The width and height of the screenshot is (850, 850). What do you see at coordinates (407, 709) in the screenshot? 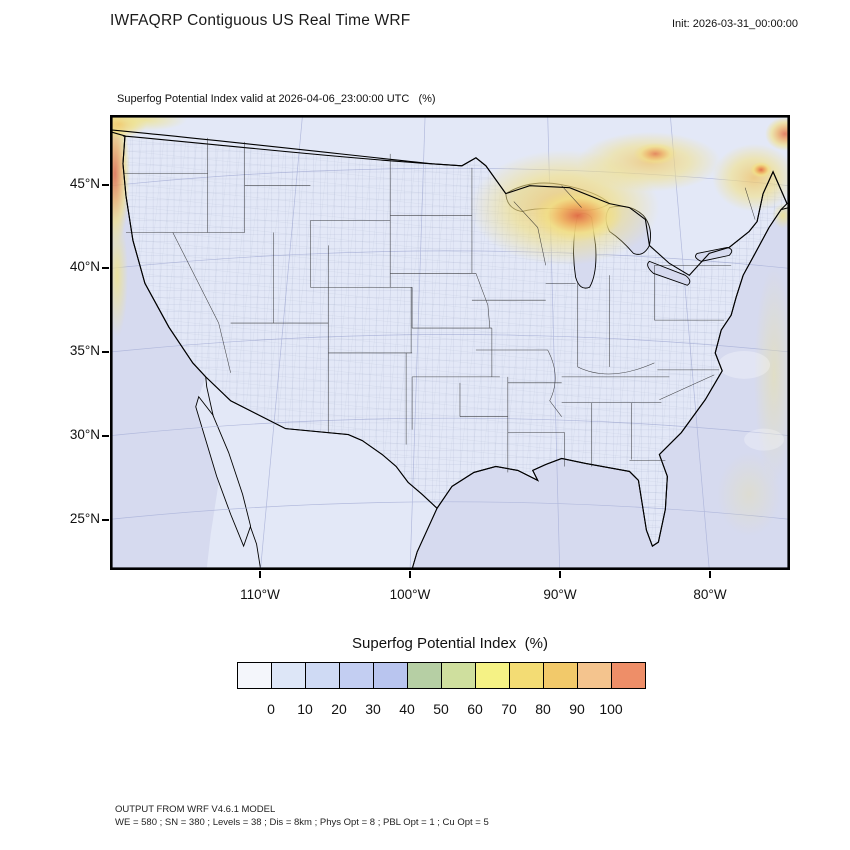
I see `colorbar-tick-label: 40` at bounding box center [407, 709].